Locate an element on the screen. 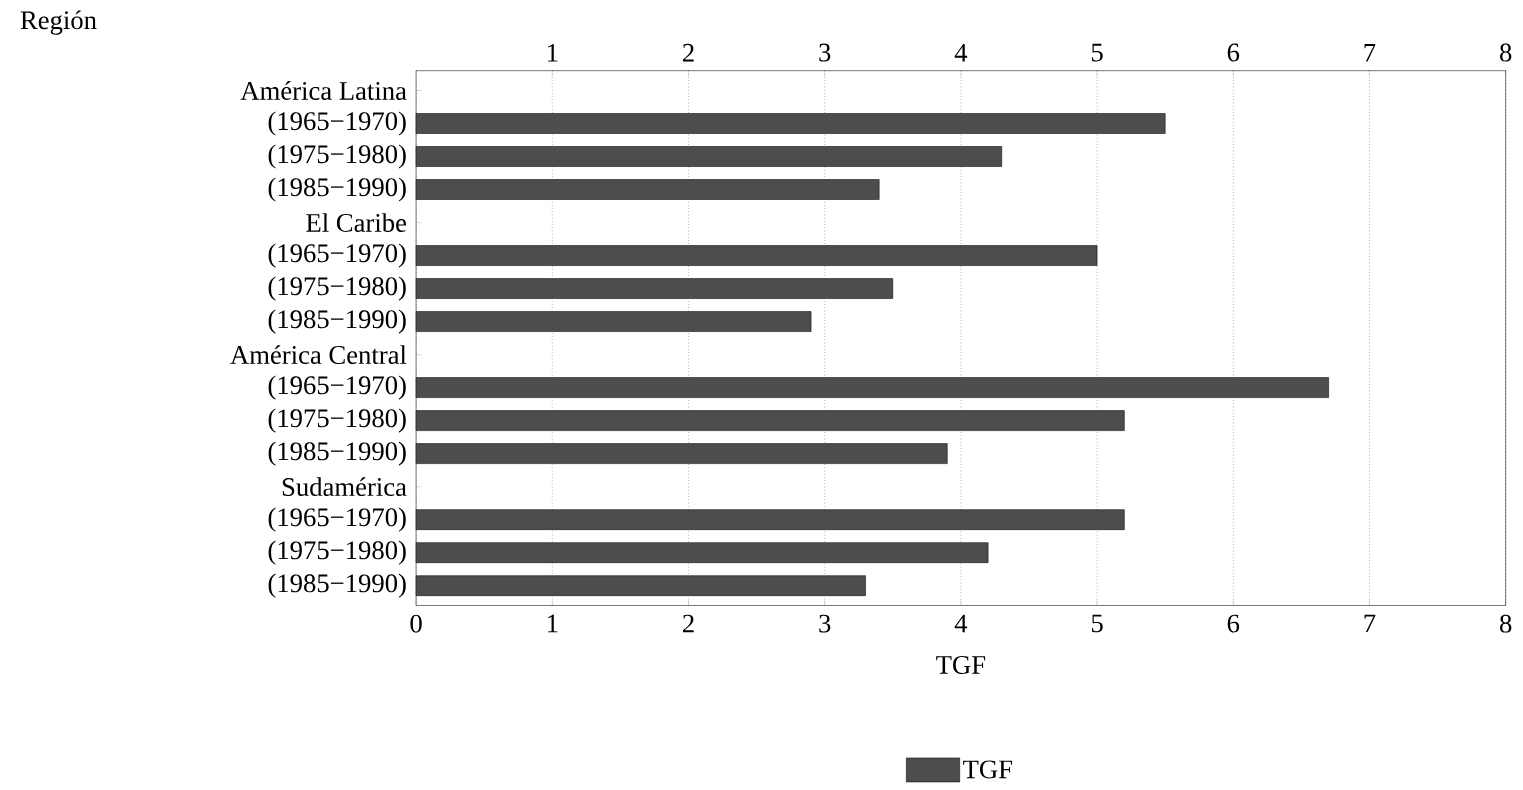 Image resolution: width=1523 pixels, height=790 pixels. x-tick-label: 2 is located at coordinates (688, 623).